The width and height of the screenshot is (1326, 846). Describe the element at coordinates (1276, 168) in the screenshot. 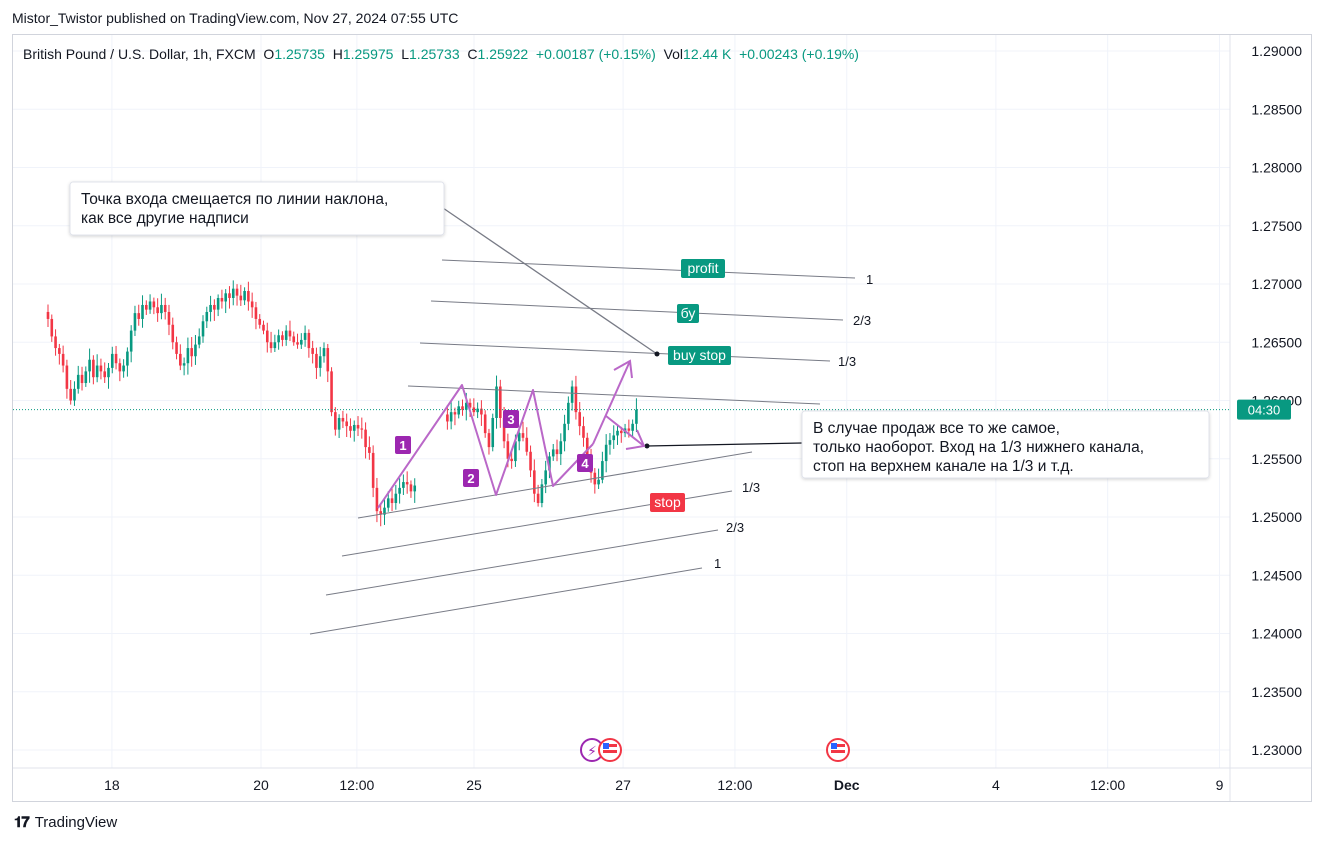

I see `price-tick-label: 1.28000` at that location.